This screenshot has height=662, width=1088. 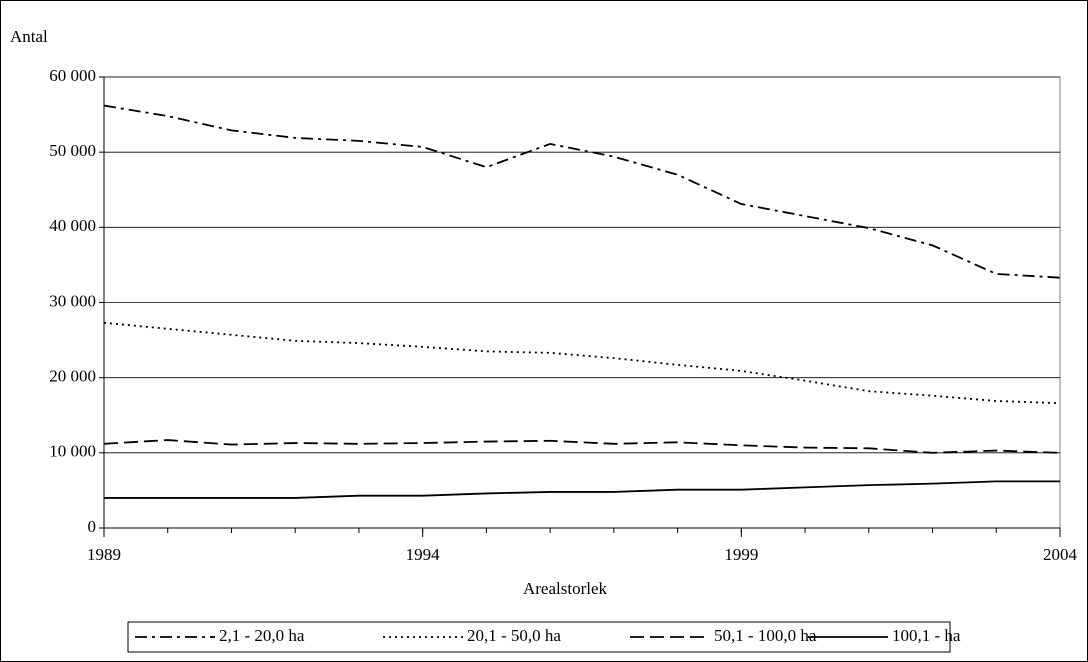 What do you see at coordinates (72, 300) in the screenshot?
I see `y-tick-label: 30 000` at bounding box center [72, 300].